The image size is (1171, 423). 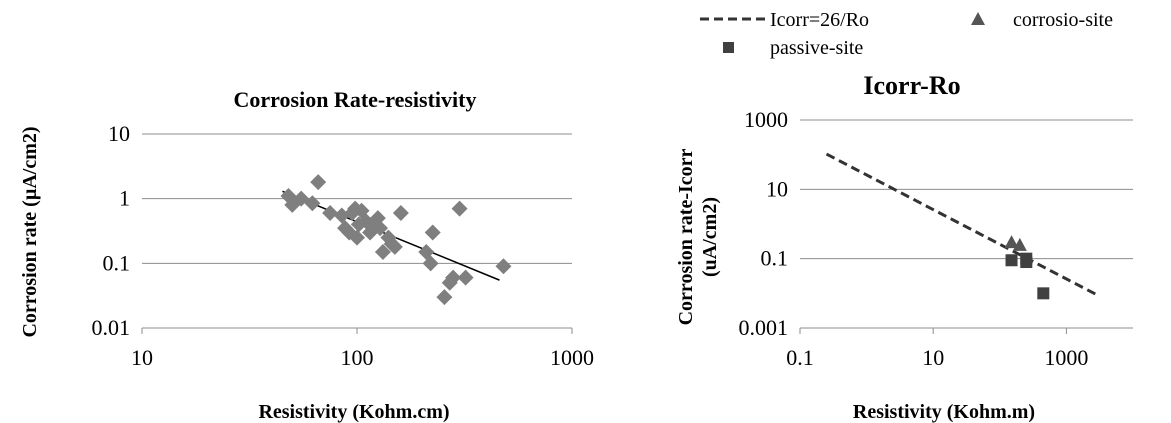 I want to click on x-tick-label: 100, so click(x=357, y=357).